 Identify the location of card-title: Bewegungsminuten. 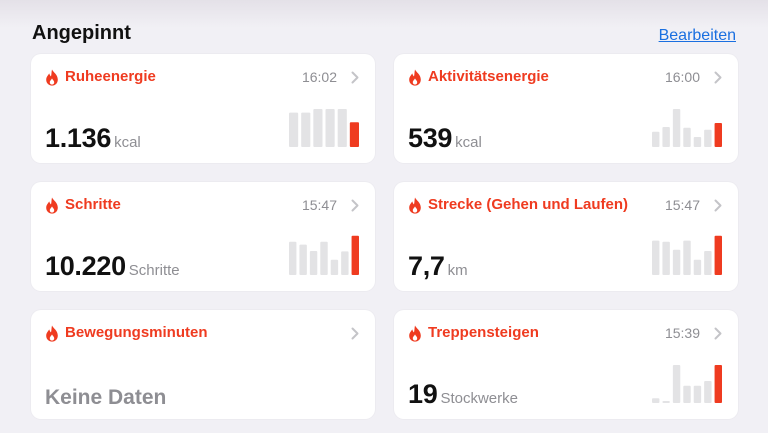
(136, 332).